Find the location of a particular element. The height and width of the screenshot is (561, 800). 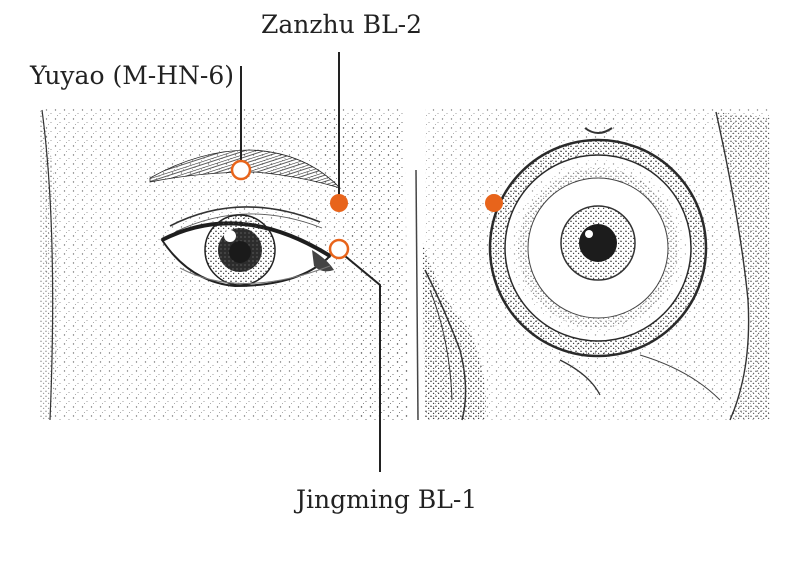

zanzhu-point is located at coordinates (339, 203).